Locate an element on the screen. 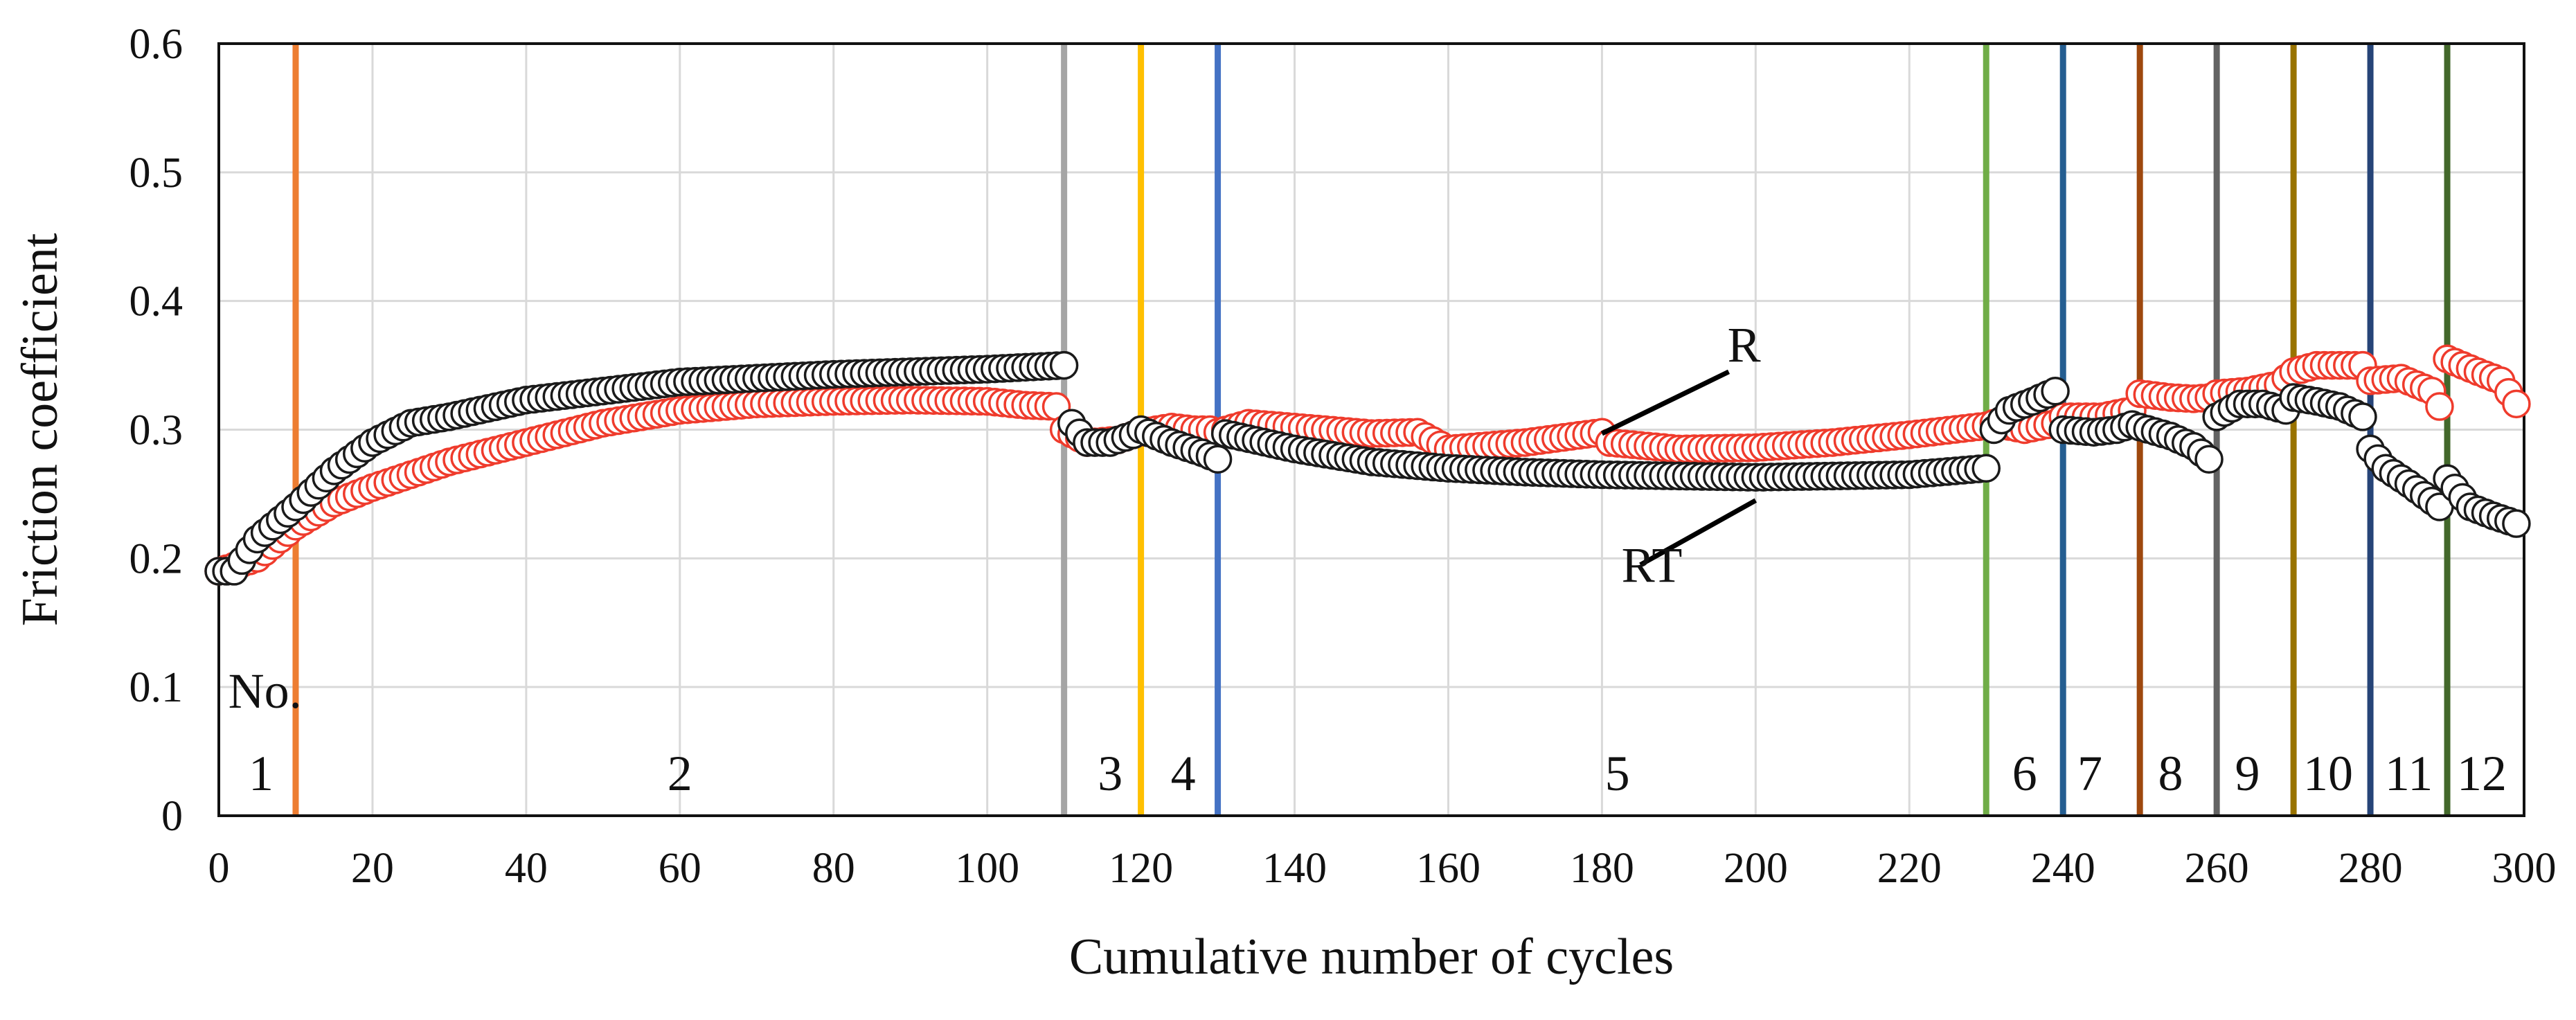 The image size is (2576, 1020). x-tick-label: 120 is located at coordinates (1141, 868).